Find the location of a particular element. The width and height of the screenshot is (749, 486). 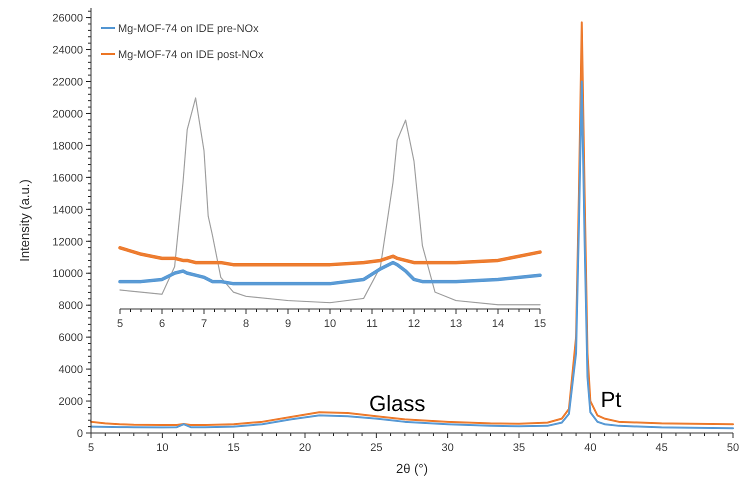

y-tick-label: 20000 is located at coordinates (67, 114).